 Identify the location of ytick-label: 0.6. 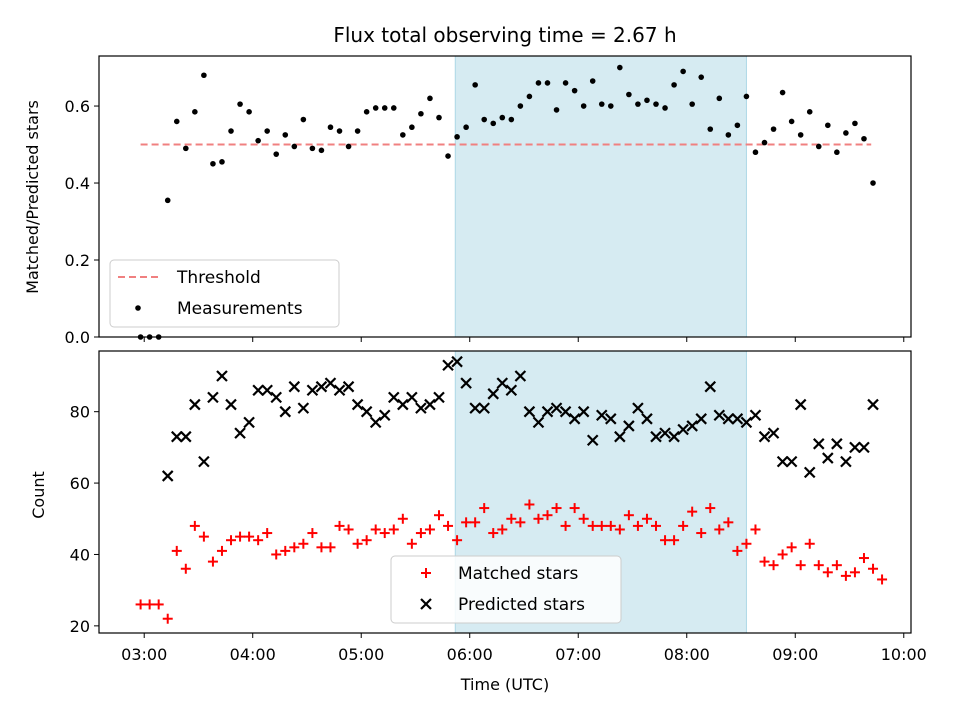
(77, 106).